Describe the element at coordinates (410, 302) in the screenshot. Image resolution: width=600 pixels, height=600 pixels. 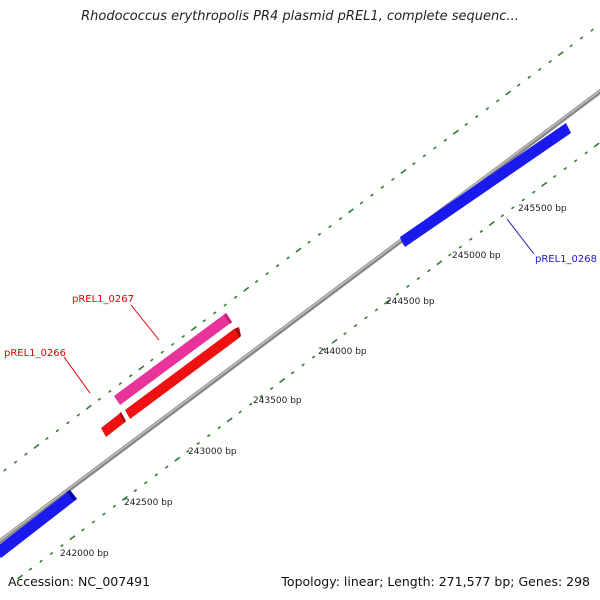
I see `tick-label: 244500 bp` at that location.